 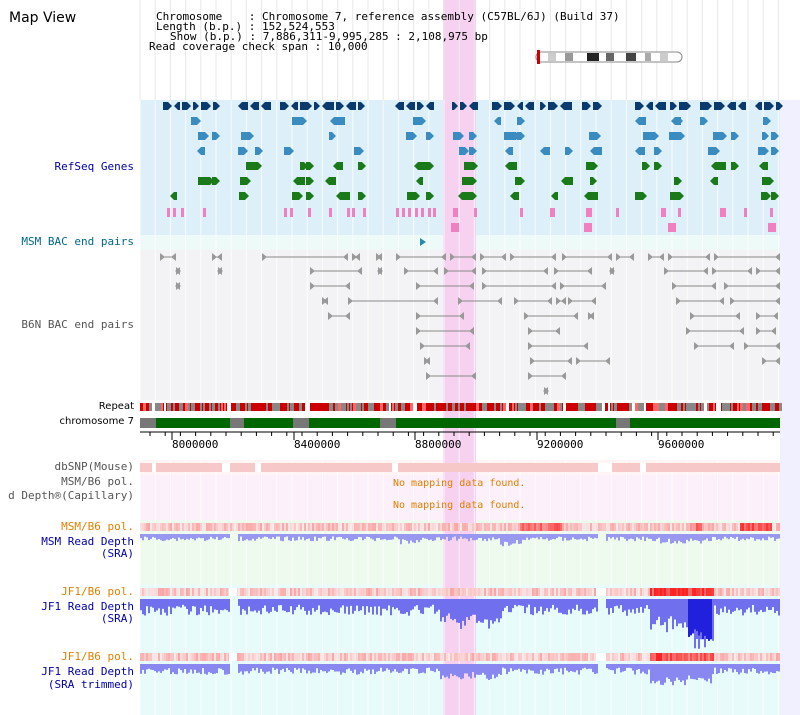 What do you see at coordinates (97, 656) in the screenshot?
I see `label-jf1-pol-trimmed: JF1/B6 pol.` at bounding box center [97, 656].